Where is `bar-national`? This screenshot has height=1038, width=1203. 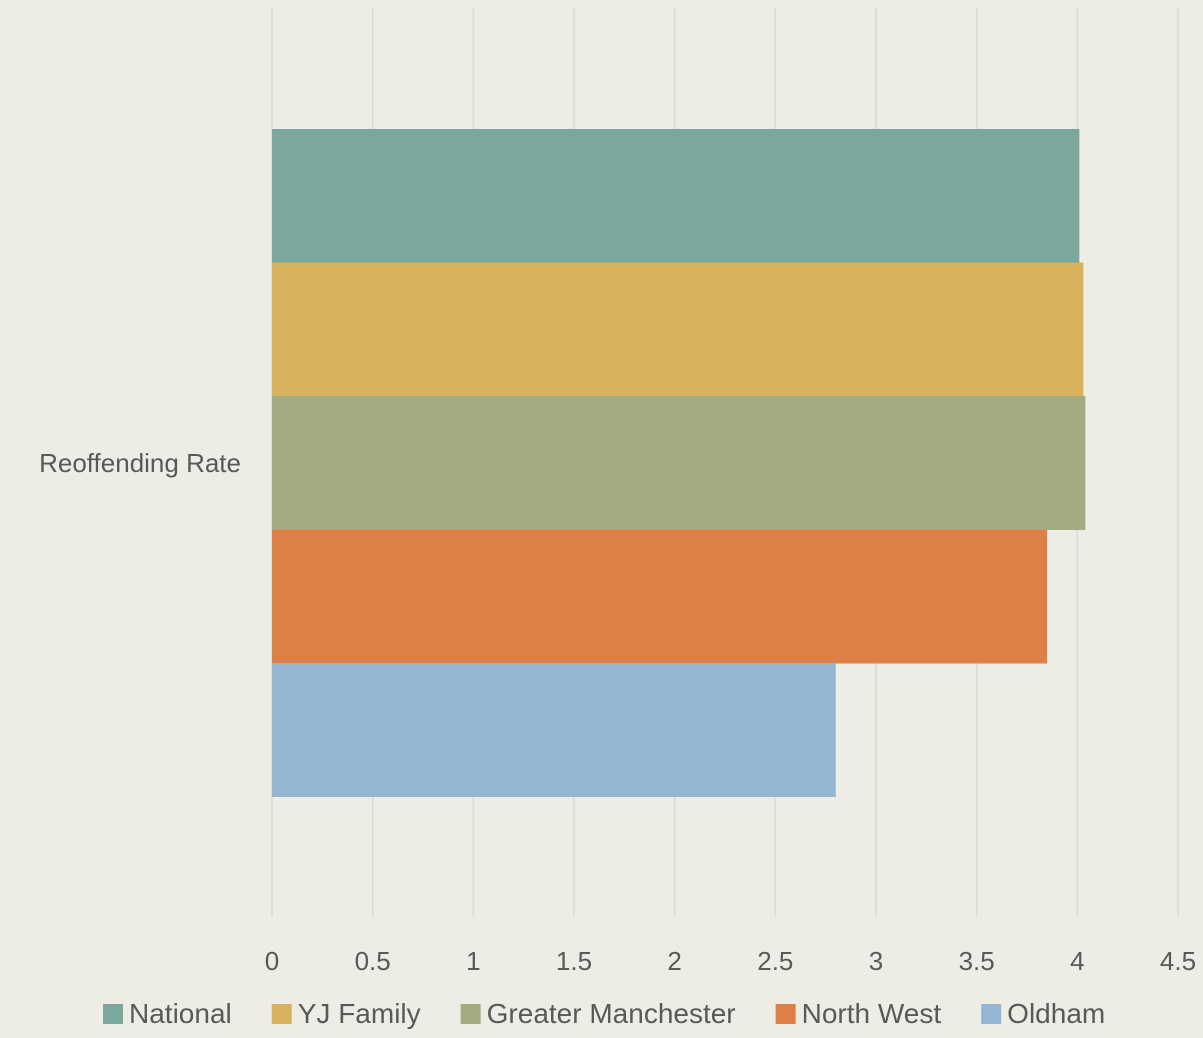
bar-national is located at coordinates (676, 196).